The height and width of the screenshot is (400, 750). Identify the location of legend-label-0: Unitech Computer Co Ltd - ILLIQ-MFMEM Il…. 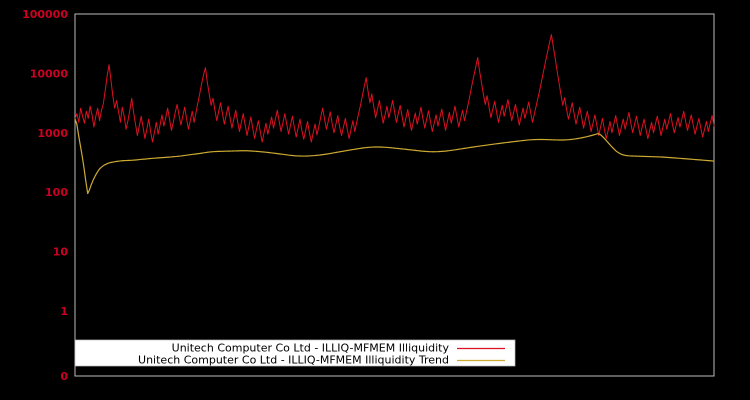
(311, 348).